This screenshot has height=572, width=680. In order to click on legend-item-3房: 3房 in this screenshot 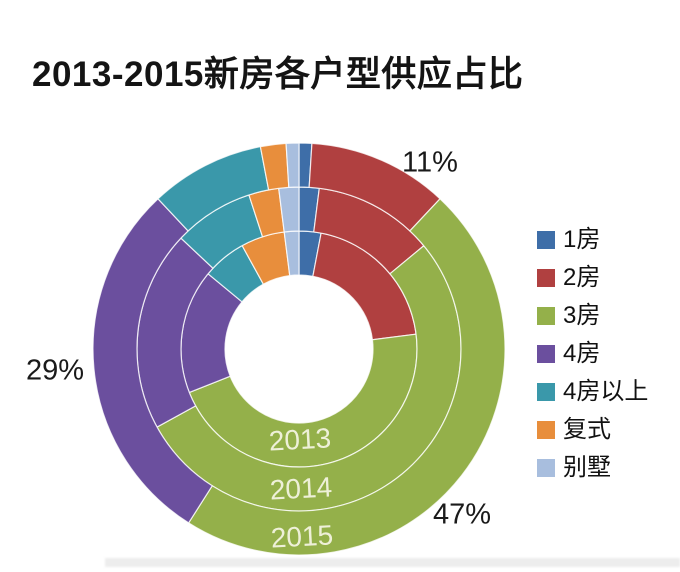, I will do `click(592, 315)`.